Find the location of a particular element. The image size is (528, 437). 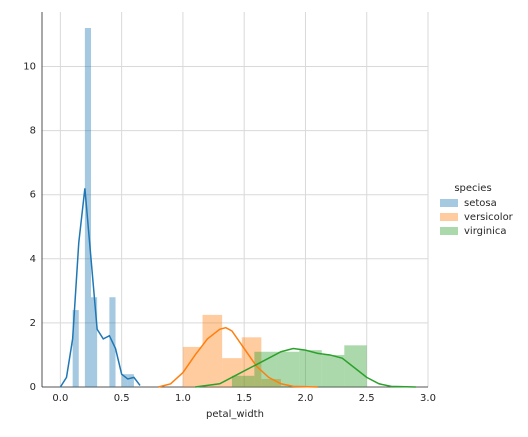

x-tick-label: 3.0 is located at coordinates (428, 398).